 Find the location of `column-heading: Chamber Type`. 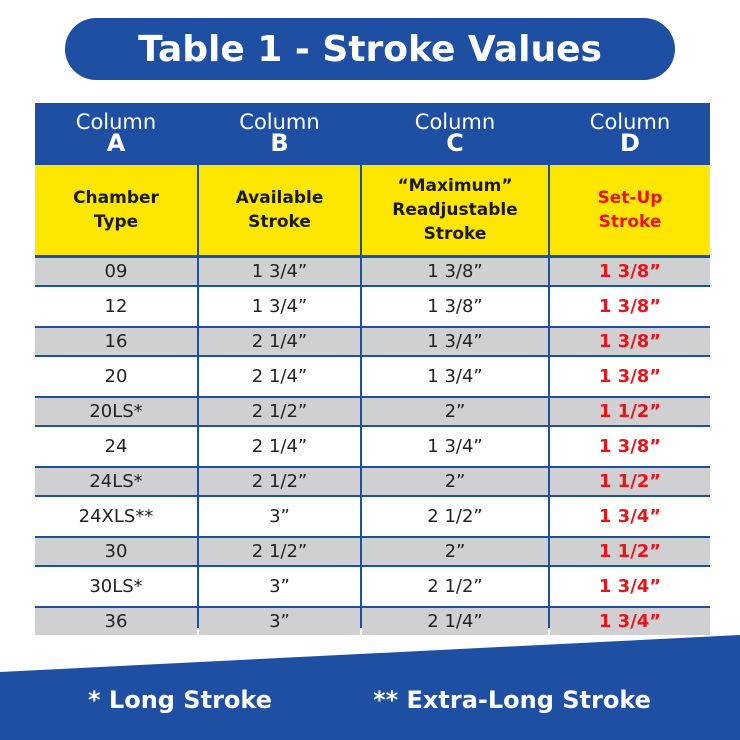

column-heading: Chamber Type is located at coordinates (116, 210).